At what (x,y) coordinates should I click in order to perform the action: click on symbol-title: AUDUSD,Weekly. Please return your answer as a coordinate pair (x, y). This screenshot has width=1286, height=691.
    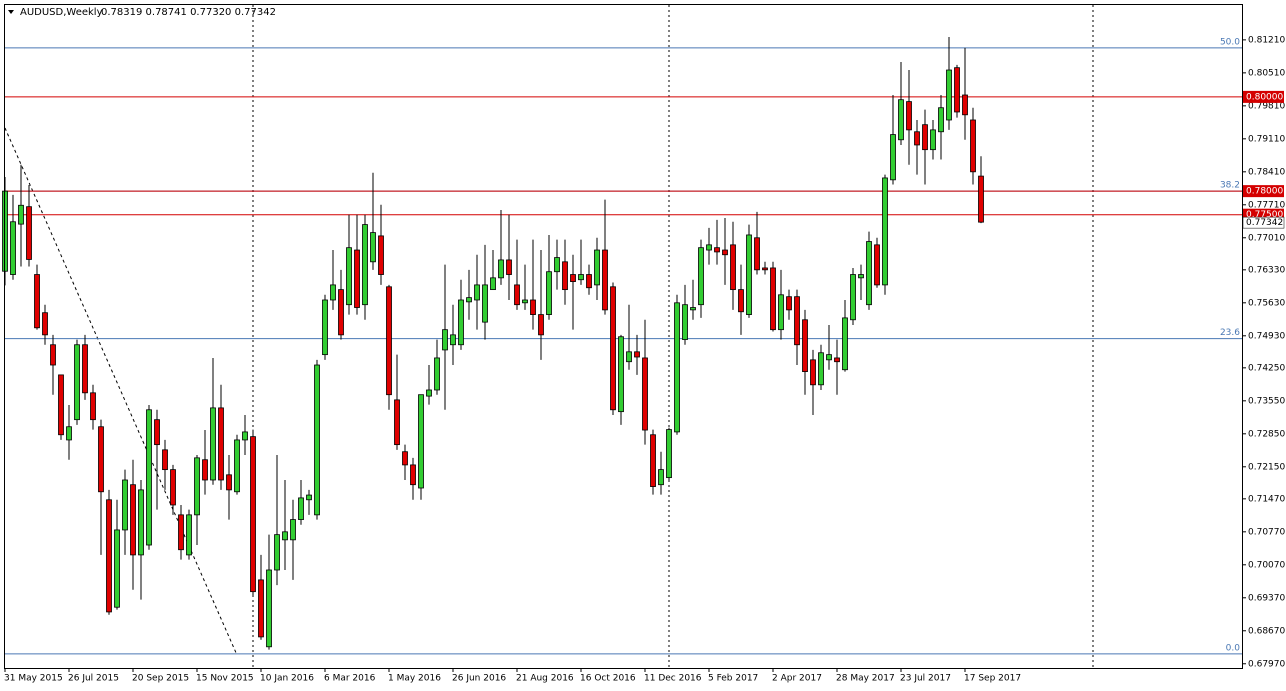
    Looking at the image, I should click on (61, 12).